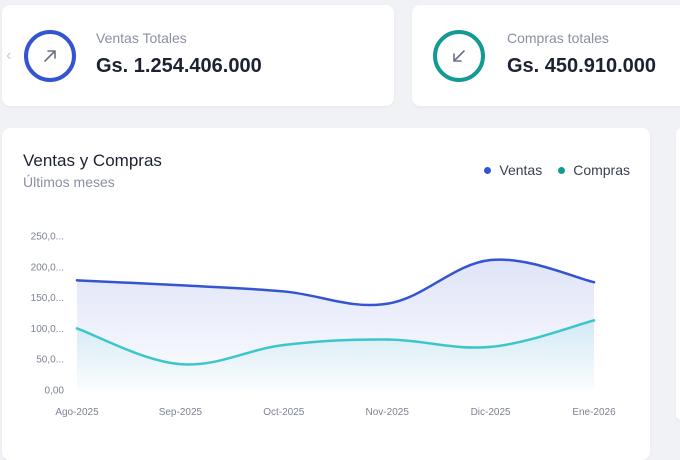  Describe the element at coordinates (488, 170) in the screenshot. I see `legend-dot-ventas` at that location.